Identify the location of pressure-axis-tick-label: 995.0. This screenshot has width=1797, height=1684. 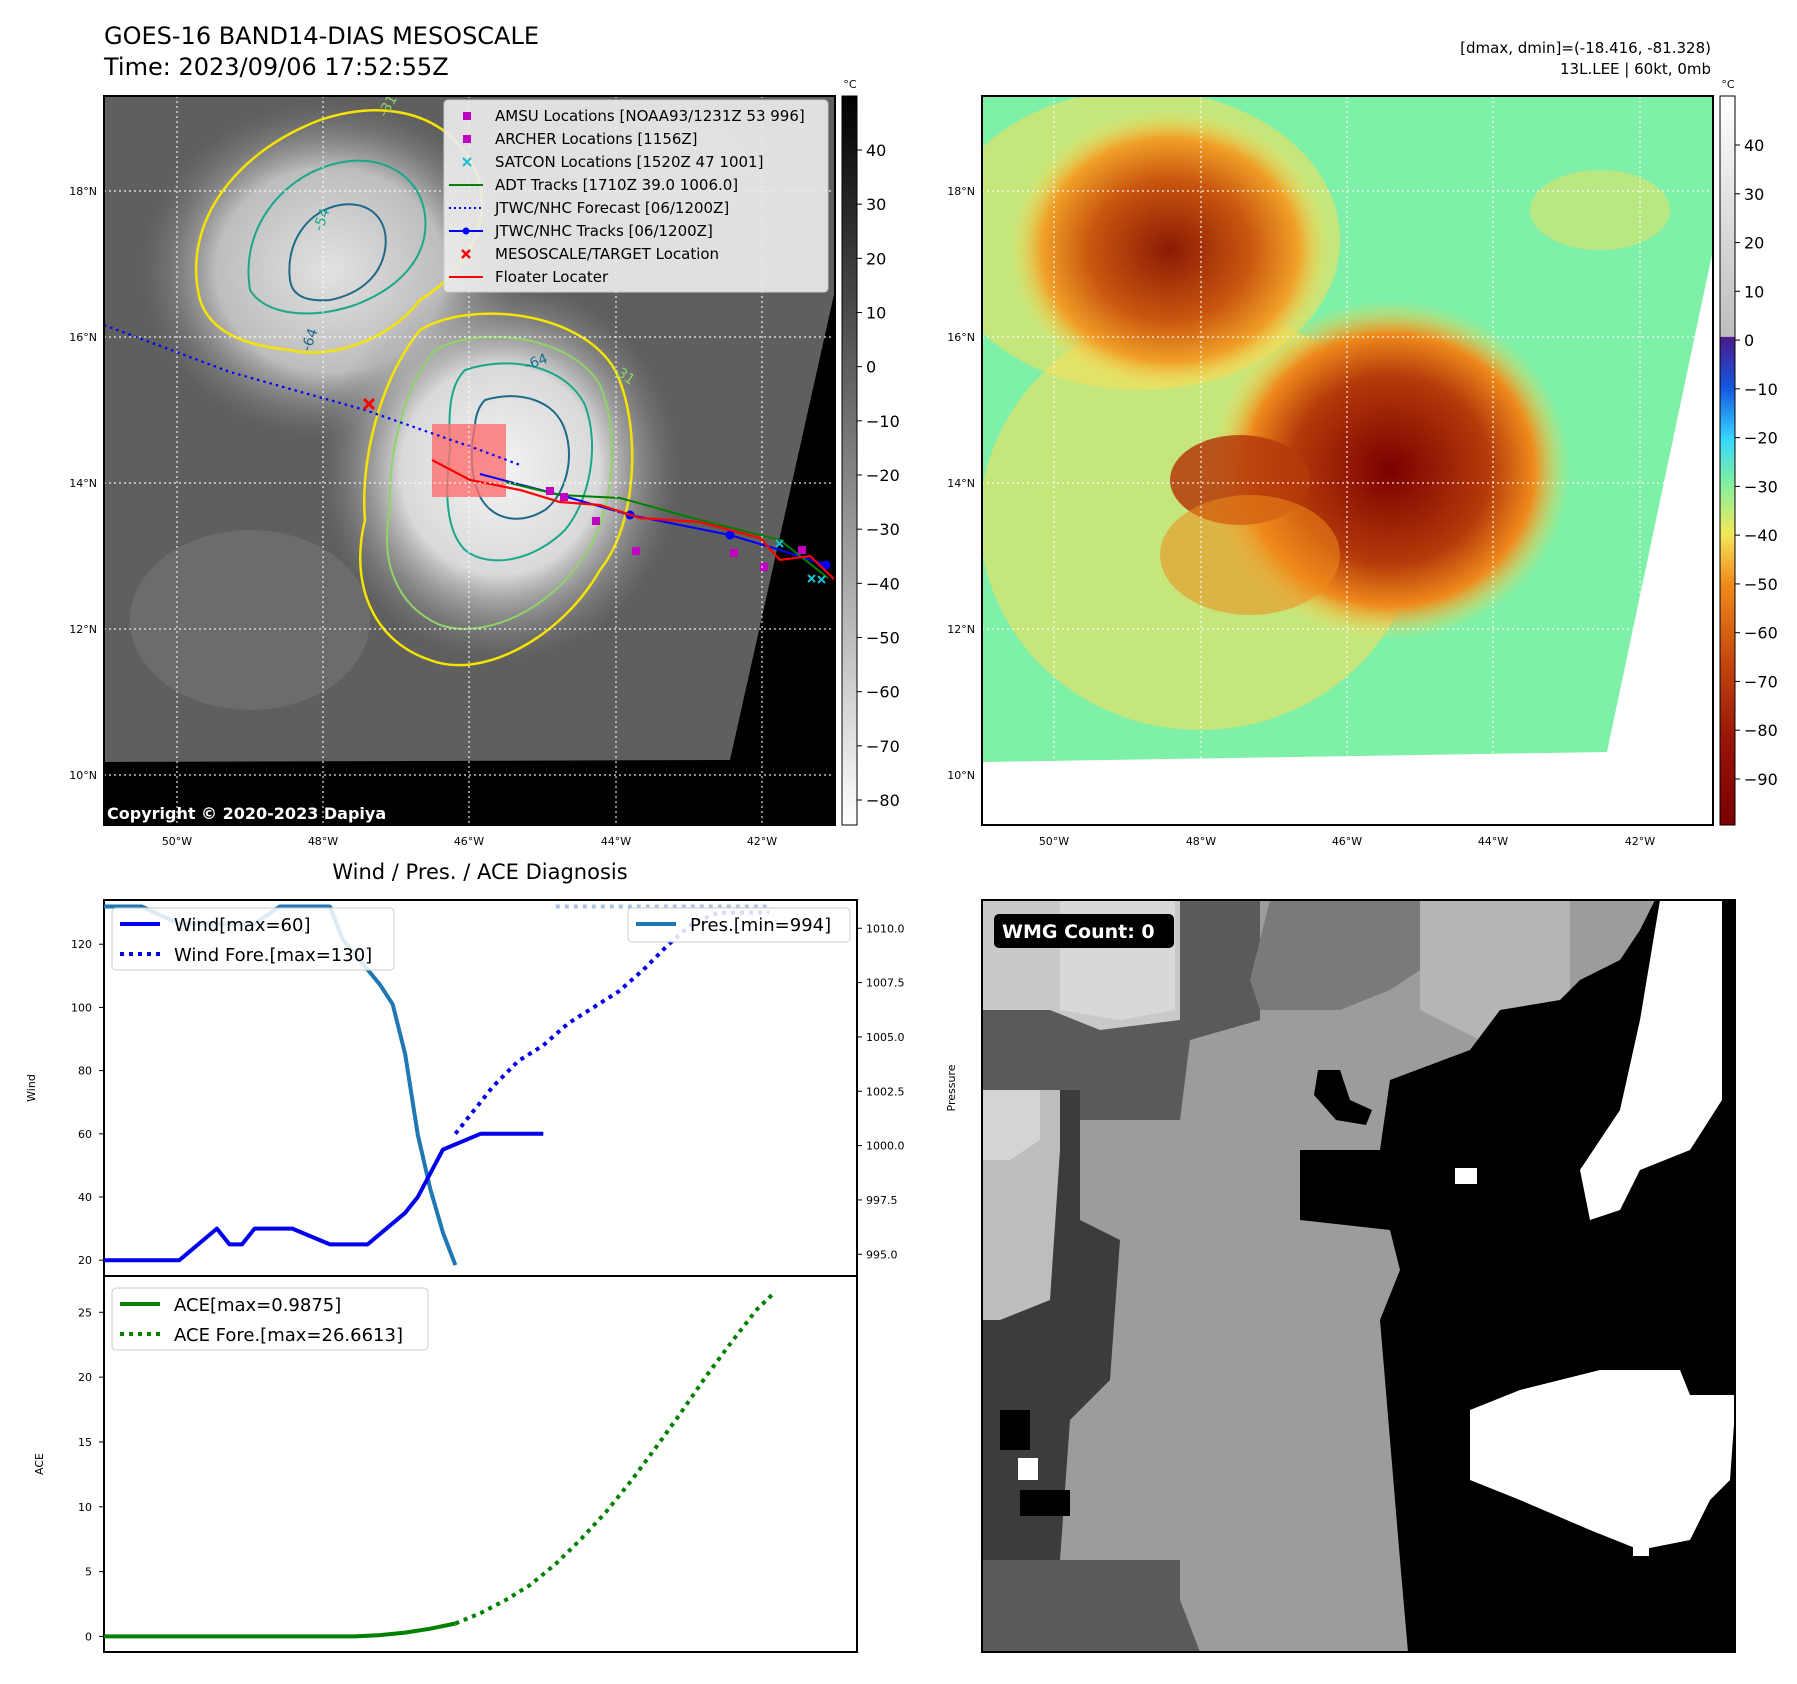
(882, 1254).